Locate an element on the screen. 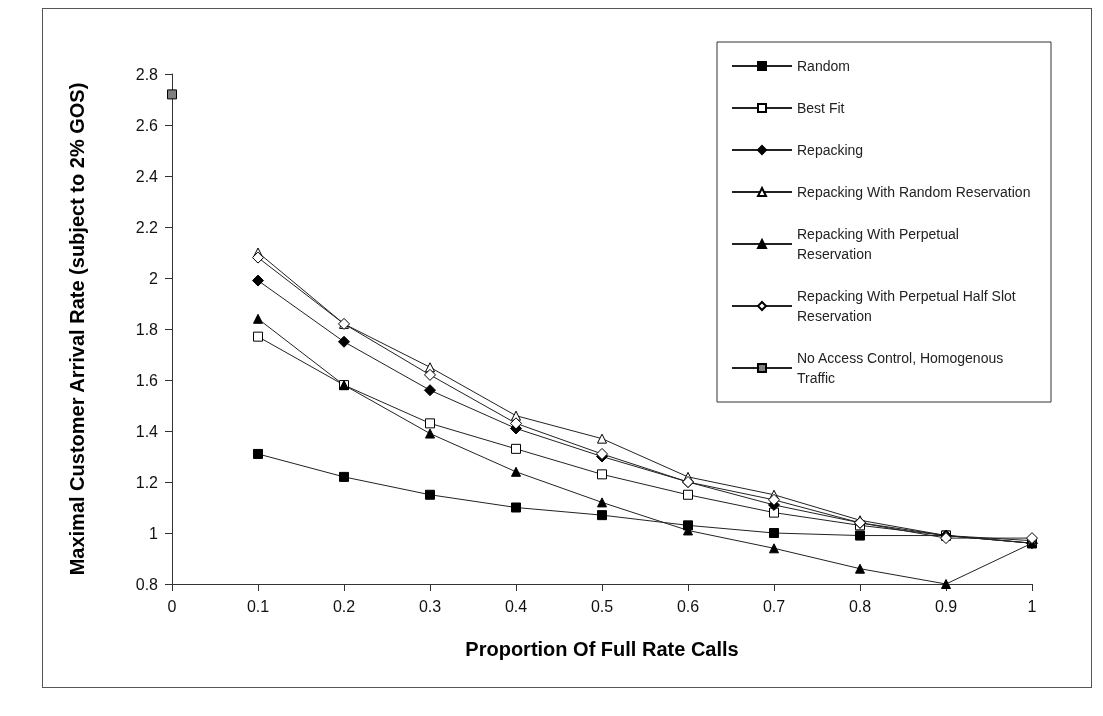 This screenshot has width=1103, height=716. x-tick-label: 0.4 is located at coordinates (516, 606).